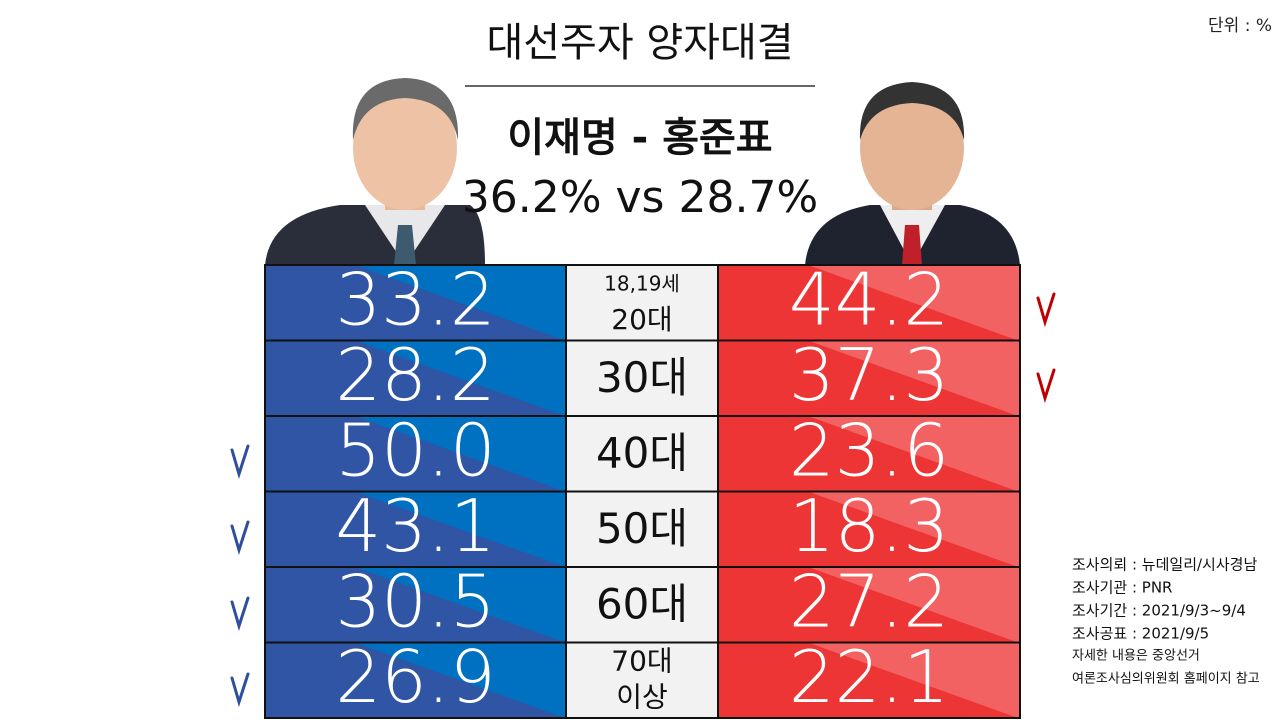  I want to click on age-label: 이상, so click(642, 697).